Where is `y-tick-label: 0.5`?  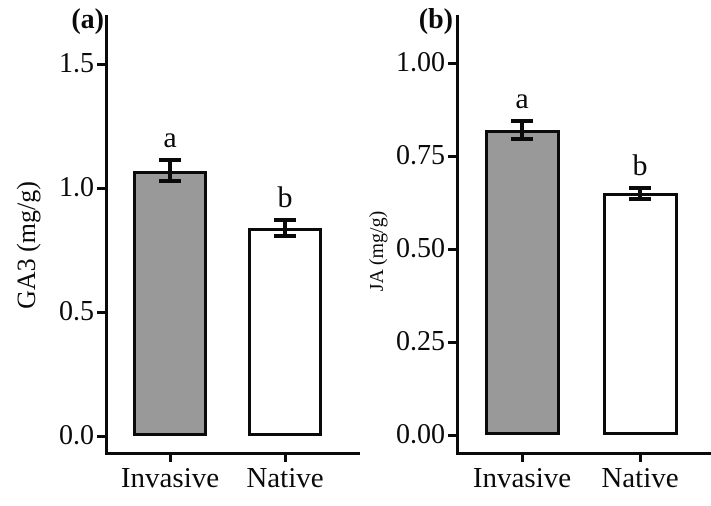 y-tick-label: 0.5 is located at coordinates (76, 311).